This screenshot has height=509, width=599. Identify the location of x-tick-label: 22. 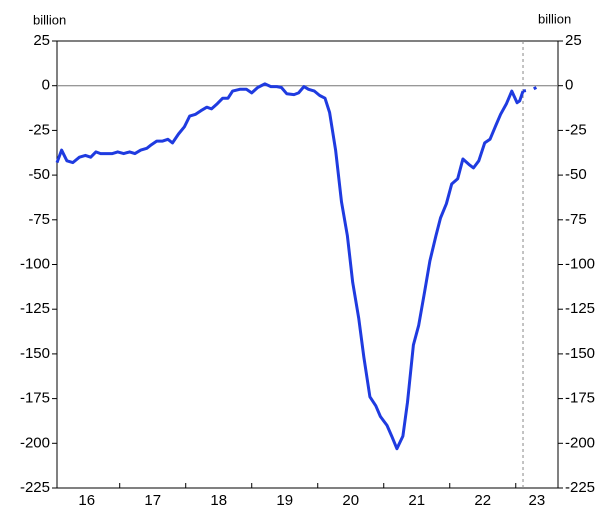
(482, 500).